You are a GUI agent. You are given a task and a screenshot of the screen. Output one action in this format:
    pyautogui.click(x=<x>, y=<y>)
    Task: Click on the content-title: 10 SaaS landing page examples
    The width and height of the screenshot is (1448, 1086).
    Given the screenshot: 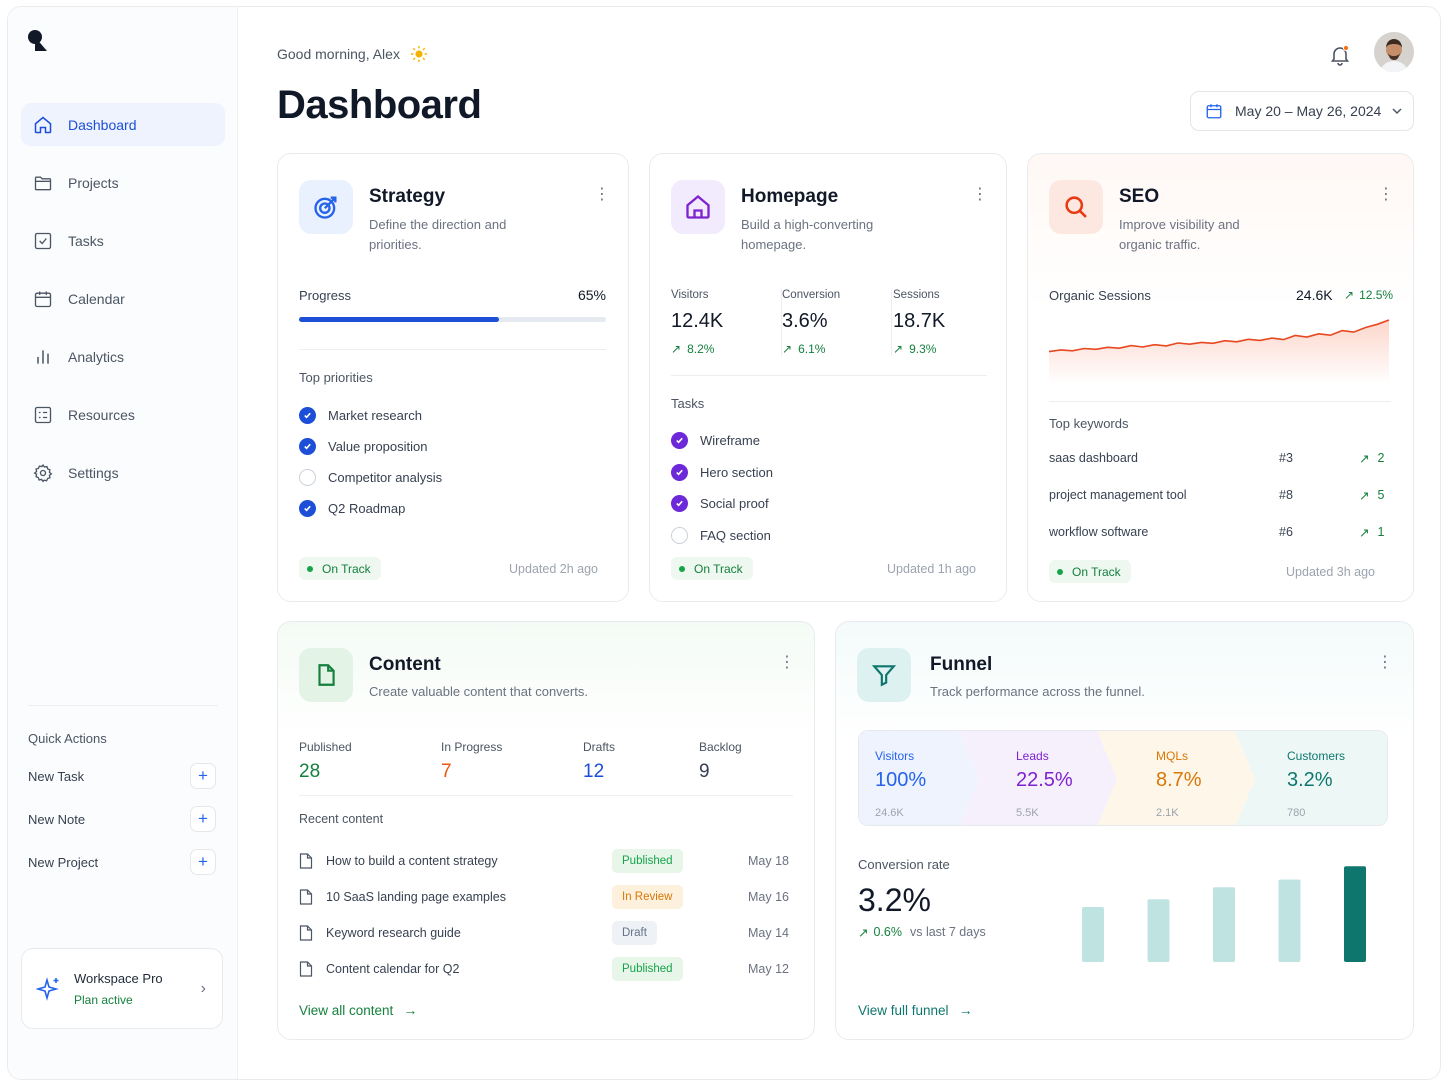 What is the action you would take?
    pyautogui.click(x=416, y=897)
    